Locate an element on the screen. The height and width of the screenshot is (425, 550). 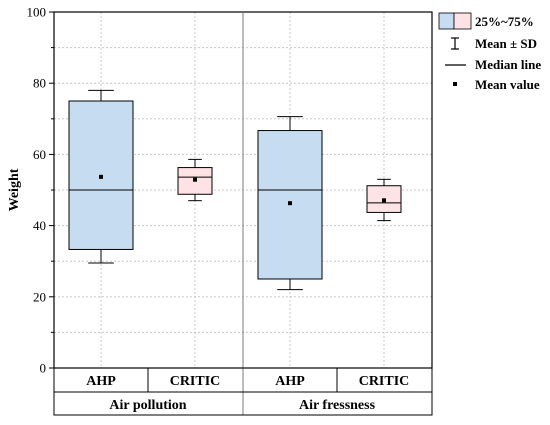
box-ahp-air-pollution is located at coordinates (101, 176).